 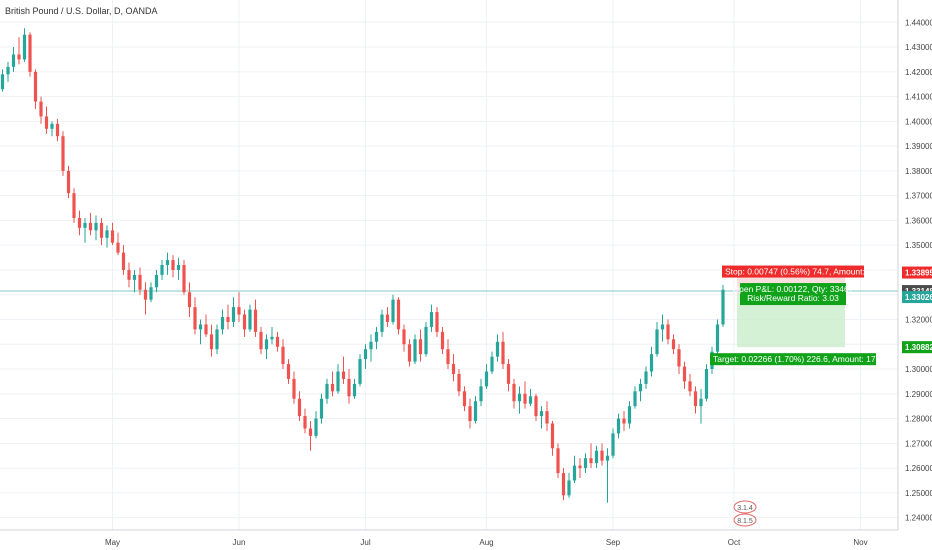 What do you see at coordinates (734, 542) in the screenshot?
I see `x-tick-label: Oct` at bounding box center [734, 542].